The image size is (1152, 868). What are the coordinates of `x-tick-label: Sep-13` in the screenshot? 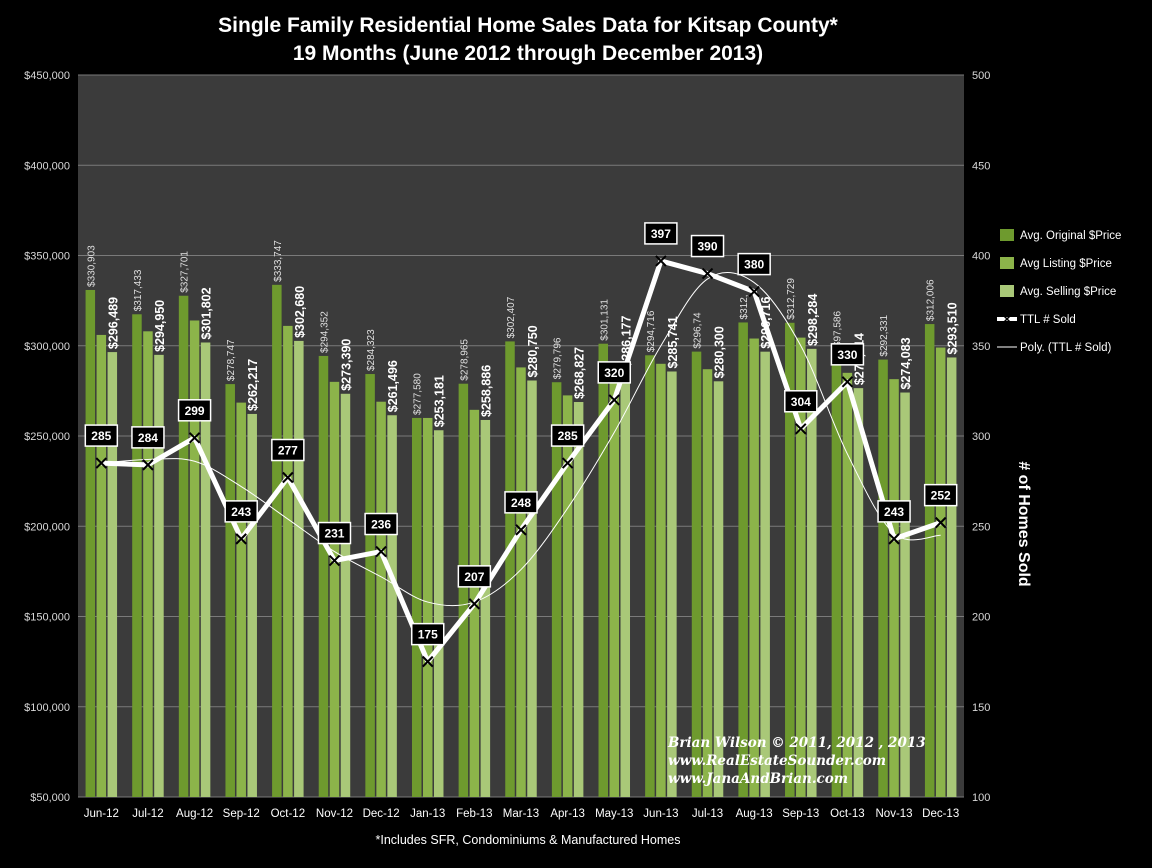 It's located at (800, 814).